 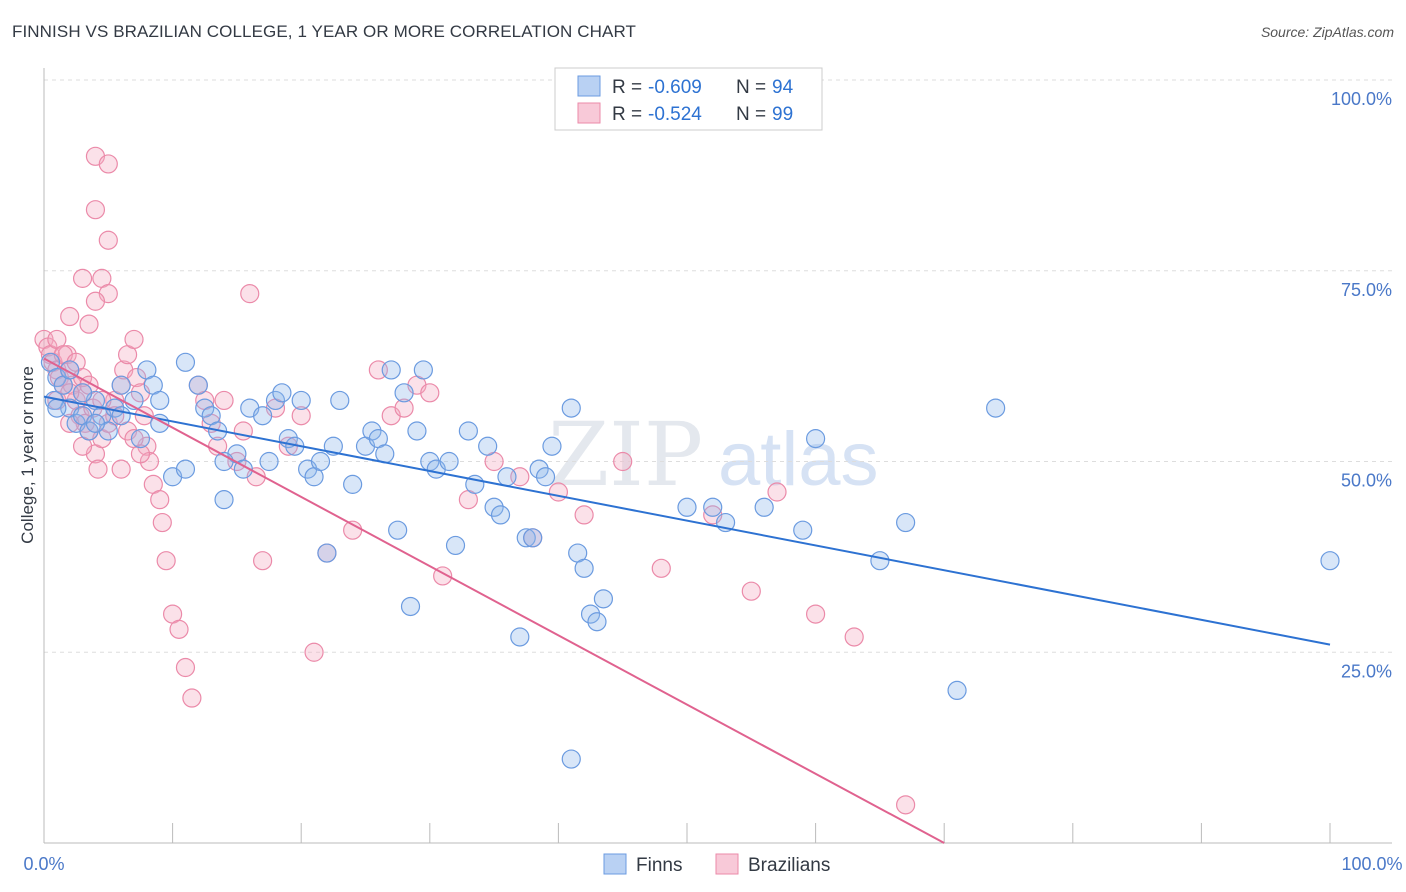 I want to click on bottom-legend-swatch-finns, so click(x=615, y=864).